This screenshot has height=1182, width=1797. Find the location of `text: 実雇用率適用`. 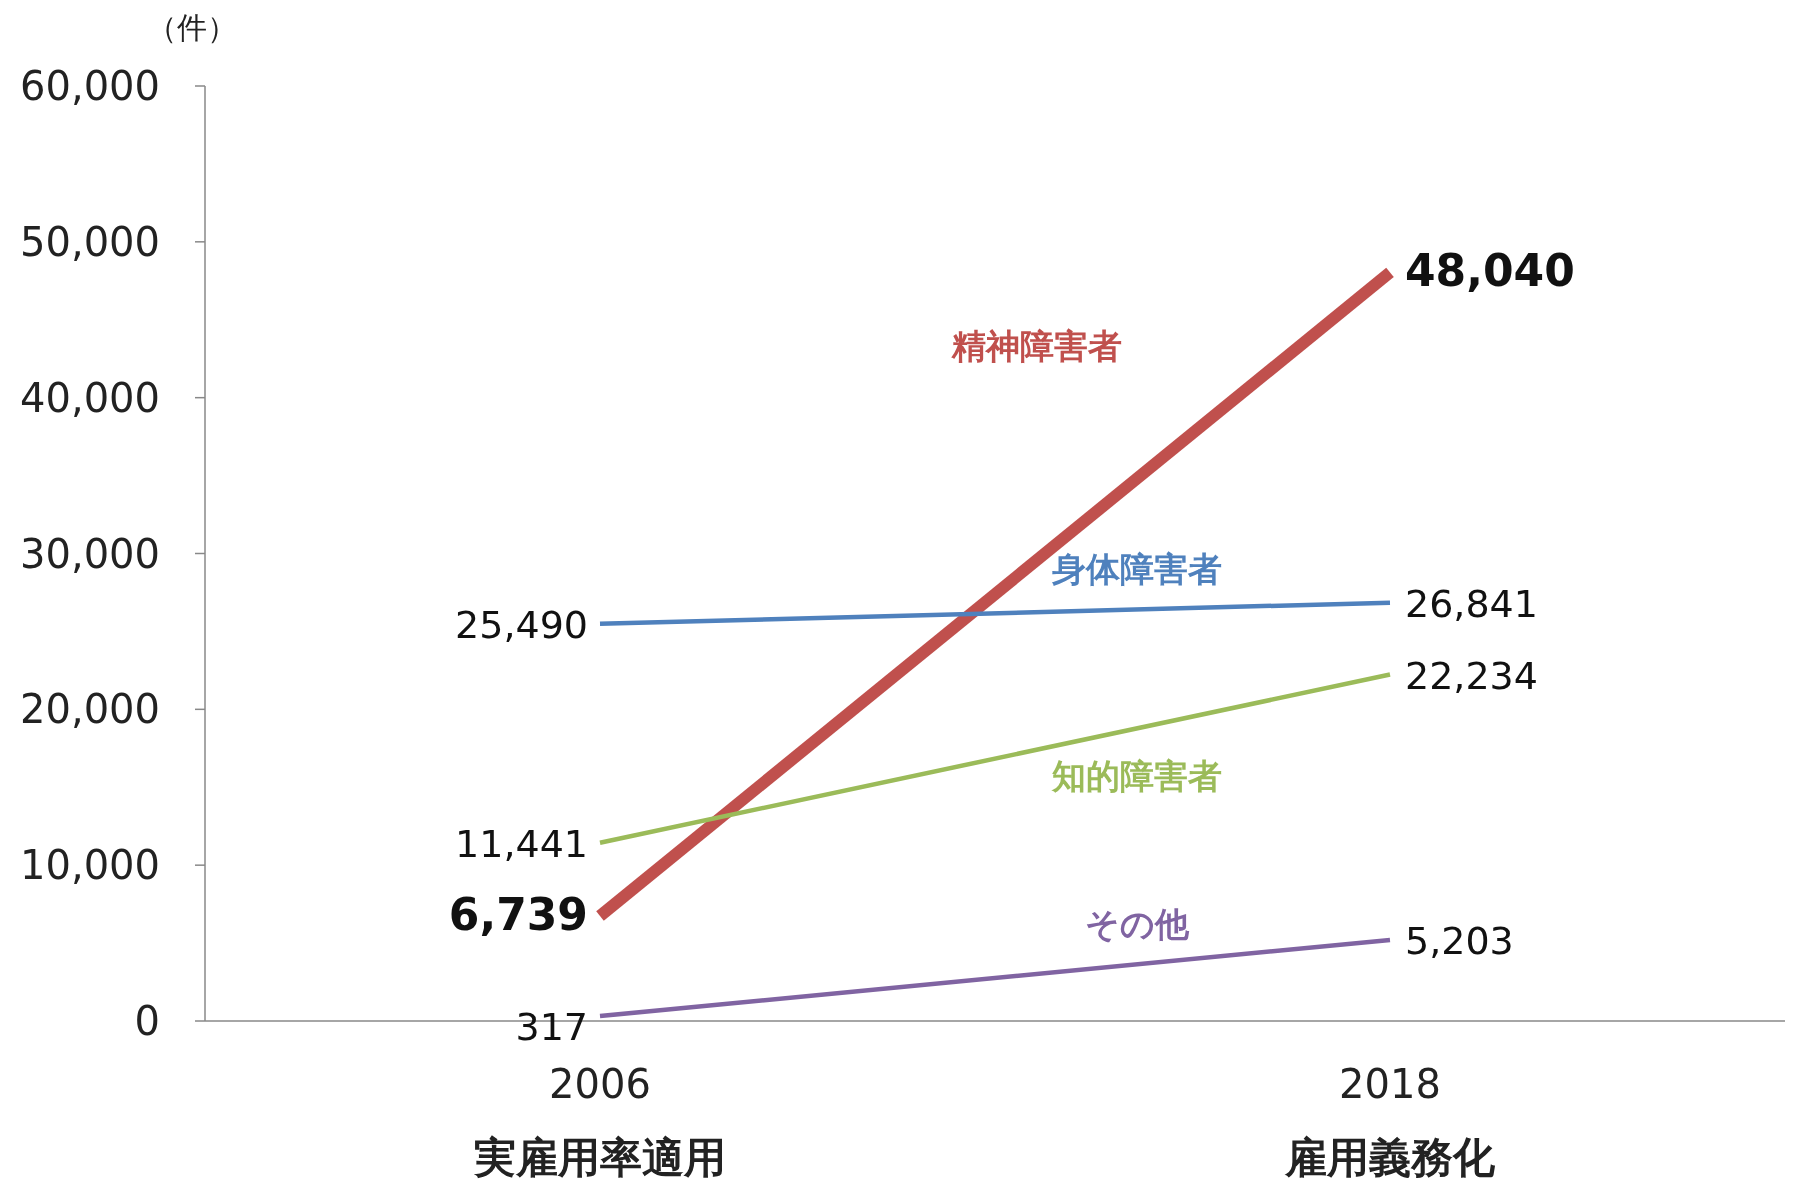

text: 実雇用率適用 is located at coordinates (599, 1157).